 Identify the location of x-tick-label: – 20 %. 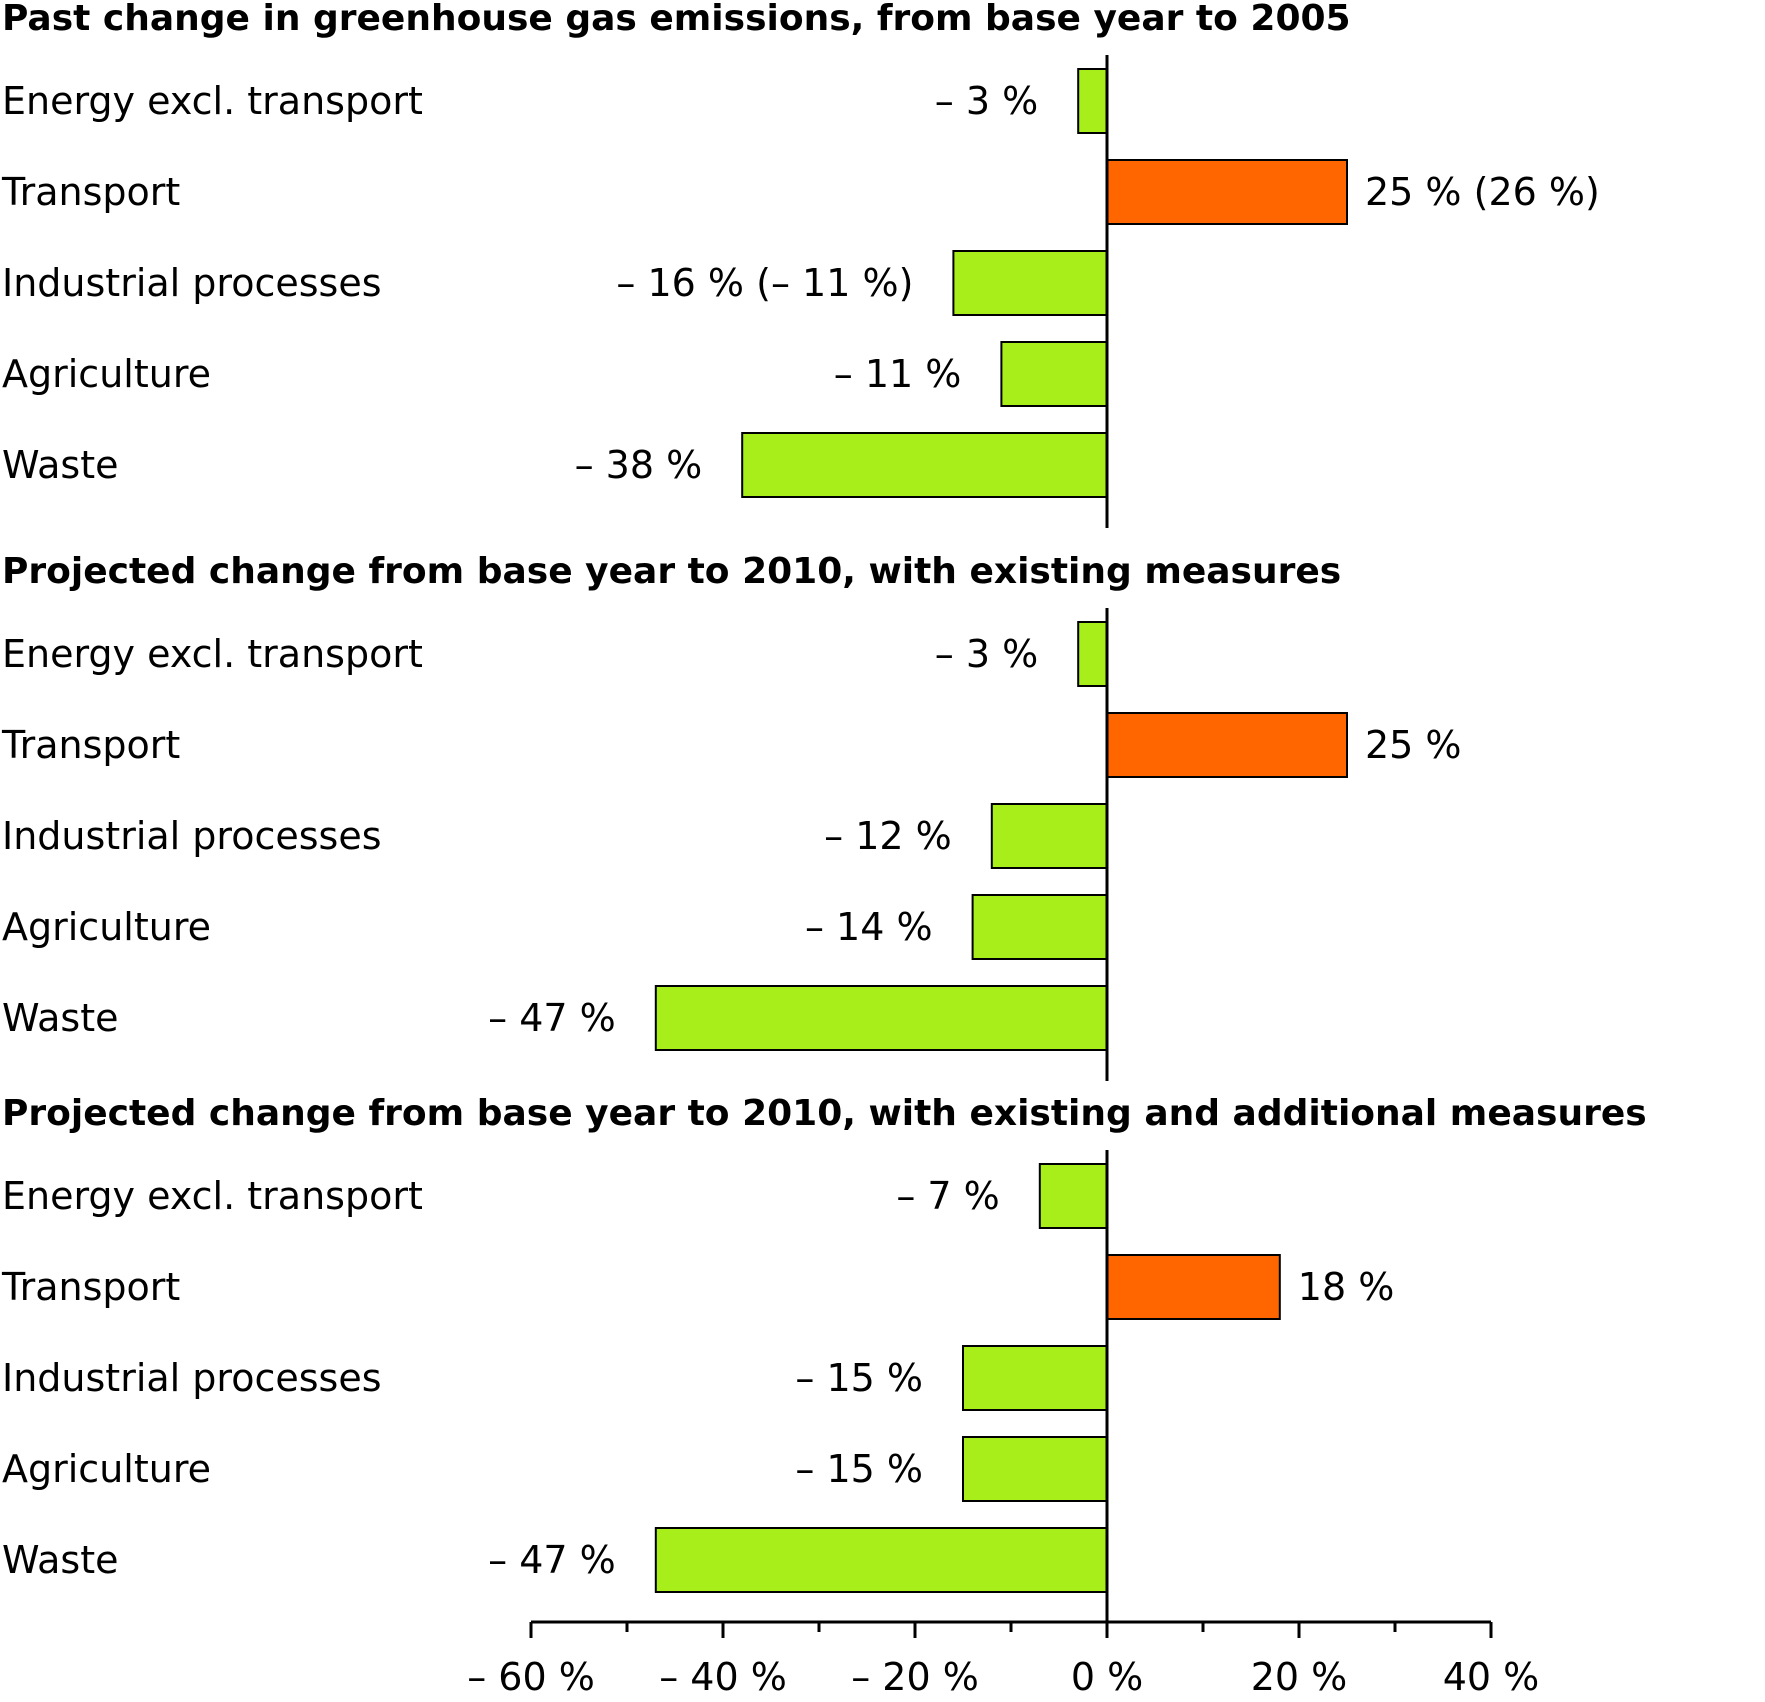
(915, 1676).